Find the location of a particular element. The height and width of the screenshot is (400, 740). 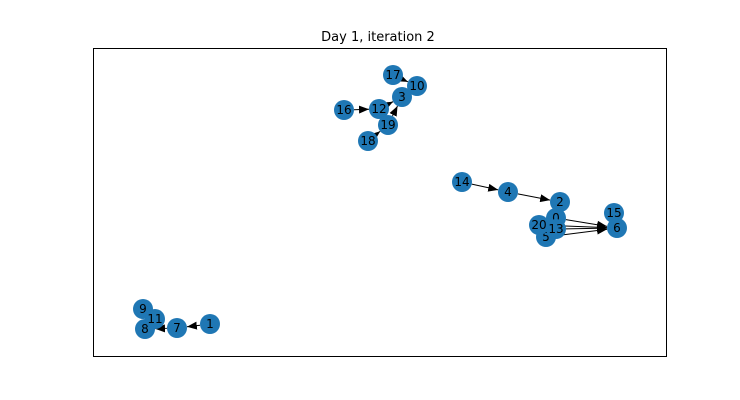

node-label: 7 is located at coordinates (177, 328).